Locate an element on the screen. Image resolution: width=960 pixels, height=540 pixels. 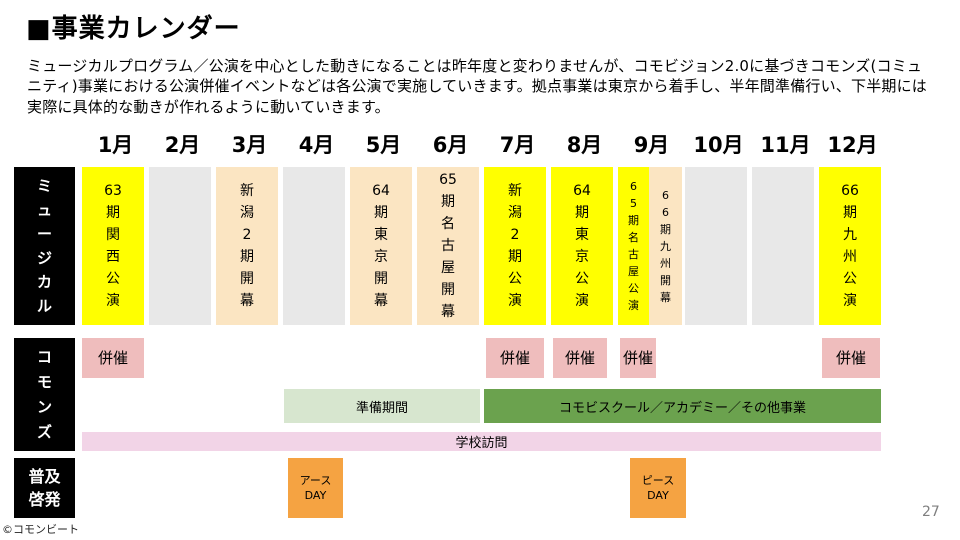
musical-cell-apr is located at coordinates (314, 246).